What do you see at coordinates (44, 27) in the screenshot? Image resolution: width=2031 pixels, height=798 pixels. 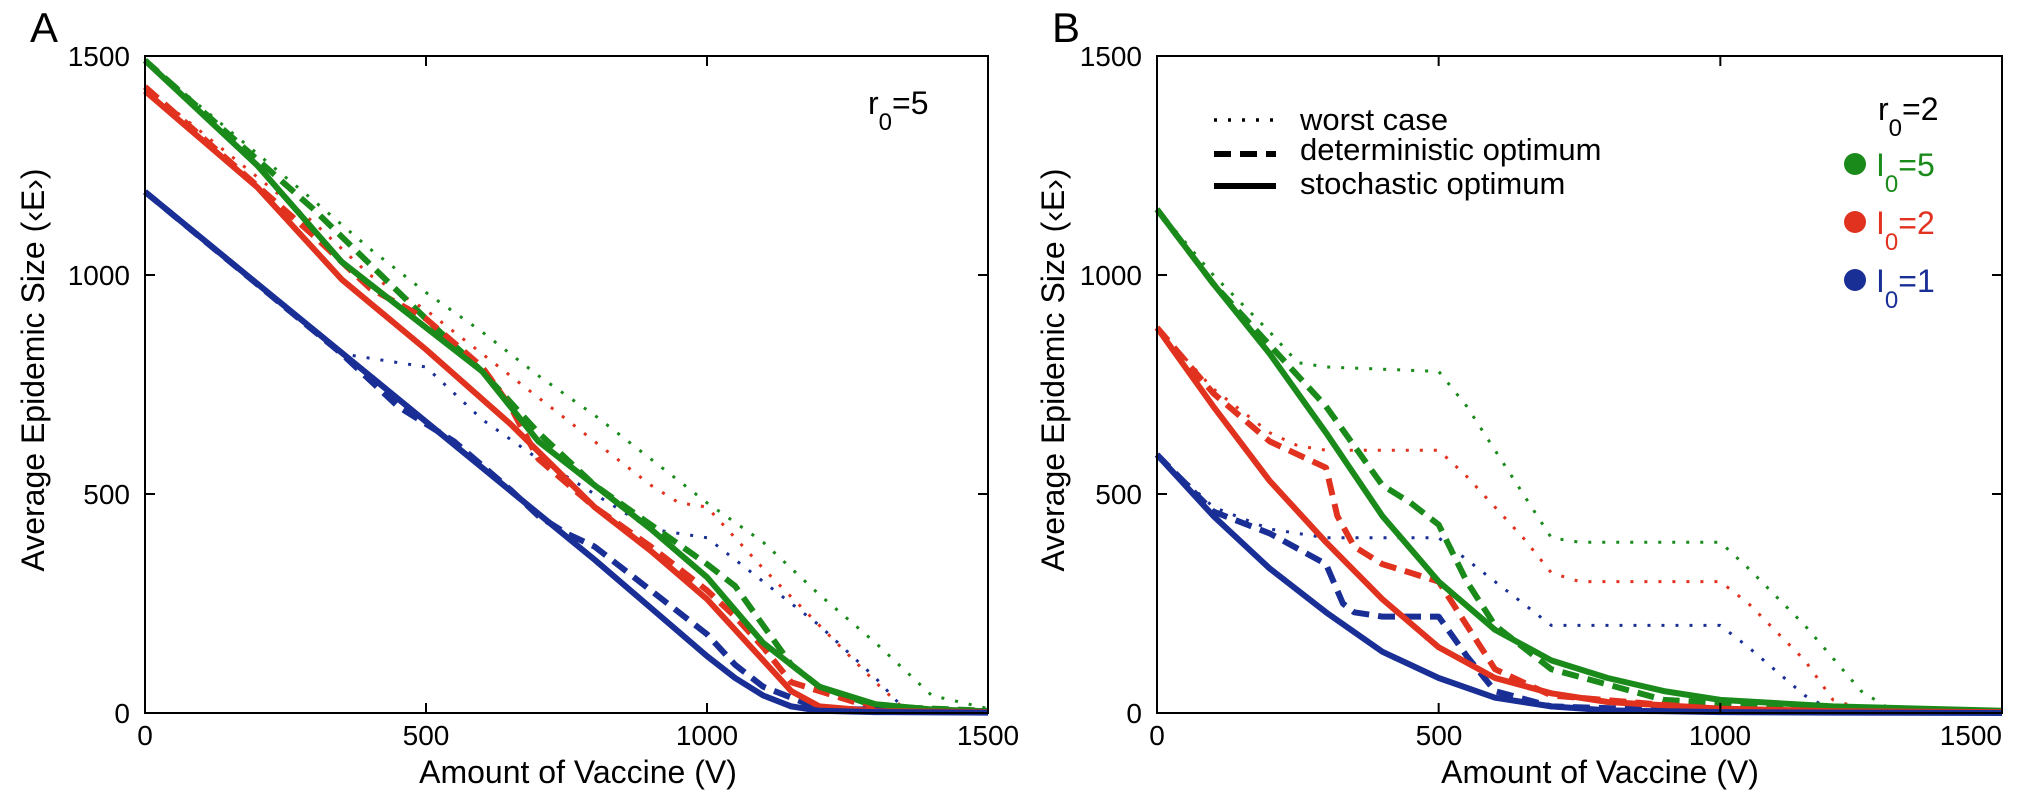 I see `panel-label: A` at bounding box center [44, 27].